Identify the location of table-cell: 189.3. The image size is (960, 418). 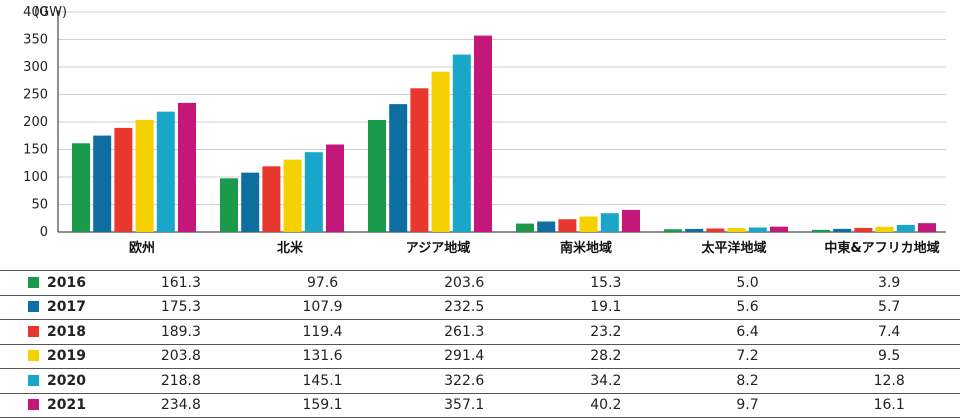
(181, 332).